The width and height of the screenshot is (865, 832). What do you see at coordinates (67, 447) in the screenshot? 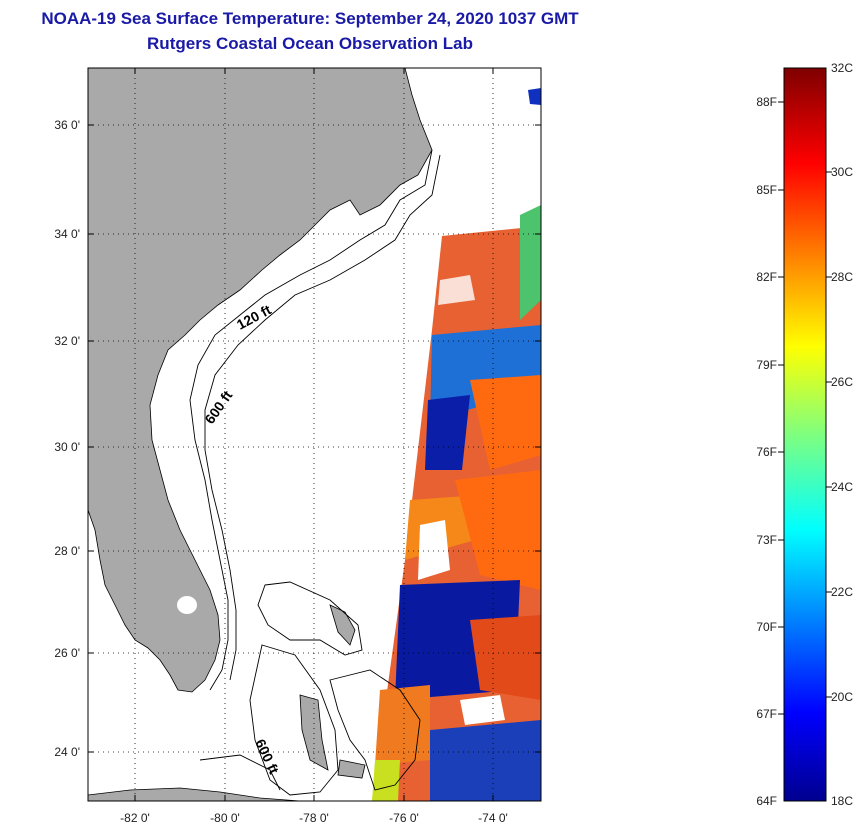
I see `lat-label-30: 30 0'` at bounding box center [67, 447].